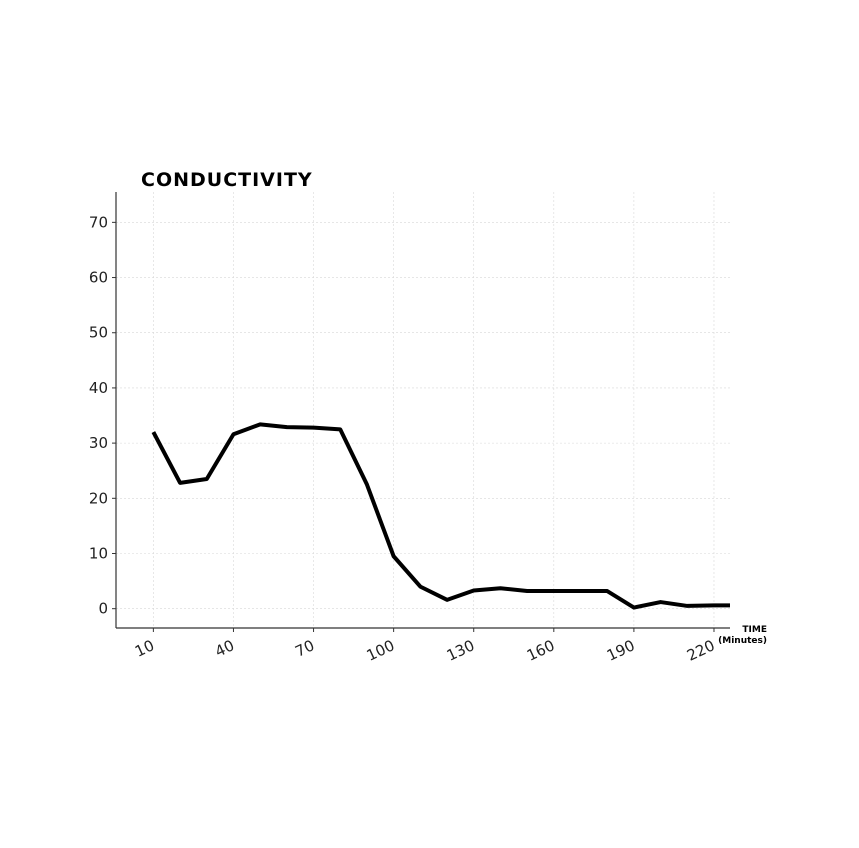 This screenshot has height=848, width=859. What do you see at coordinates (98, 278) in the screenshot?
I see `y-tick-label-60: 60` at bounding box center [98, 278].